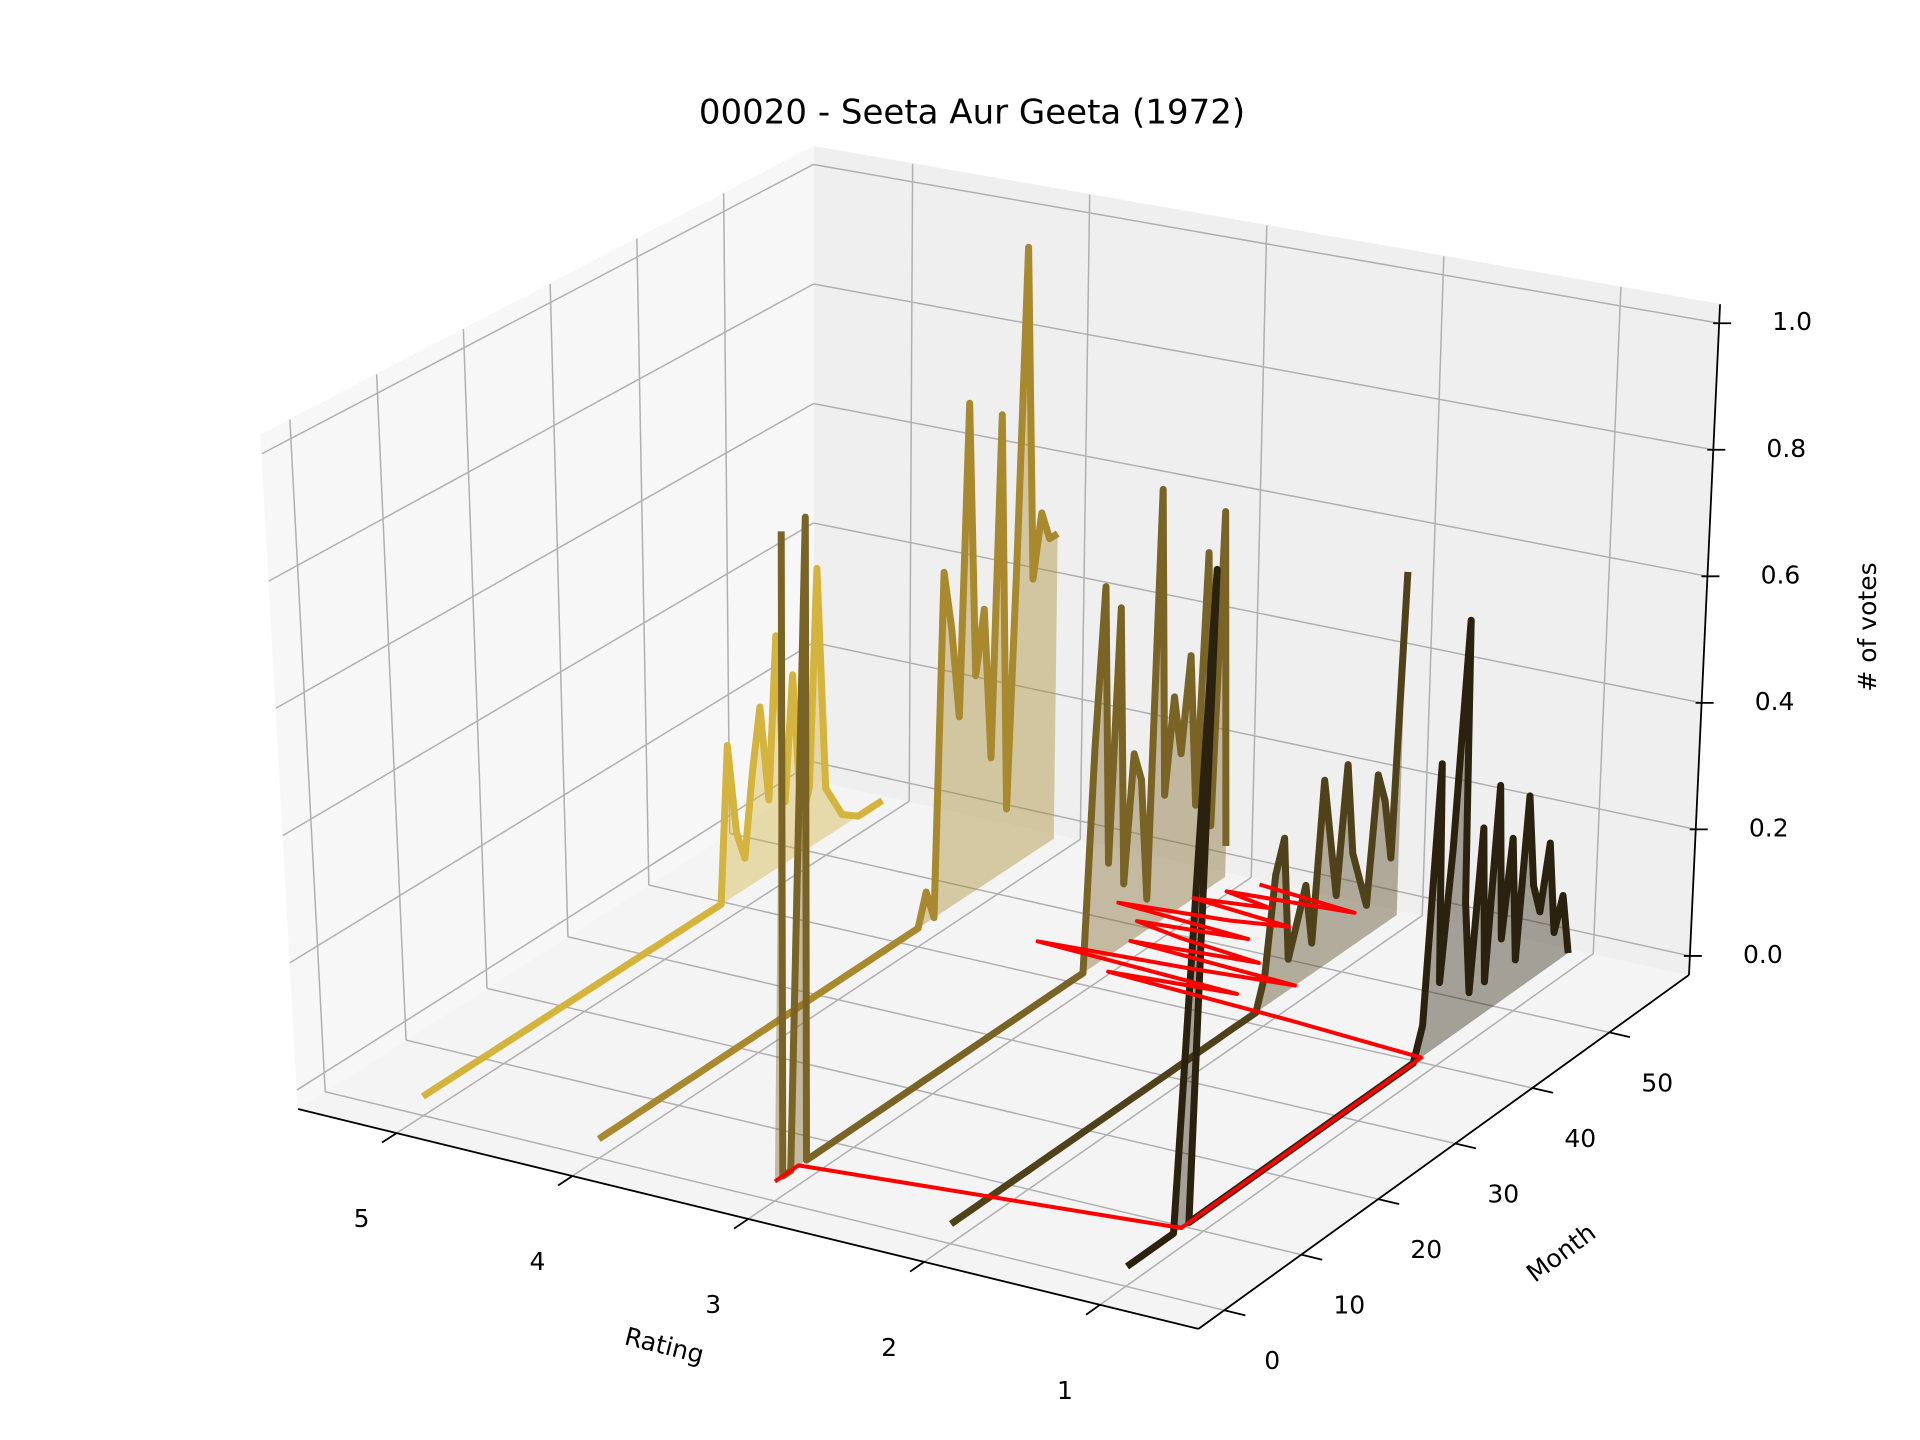  Describe the element at coordinates (1867, 626) in the screenshot. I see `z-axis-title: # of votes` at that location.